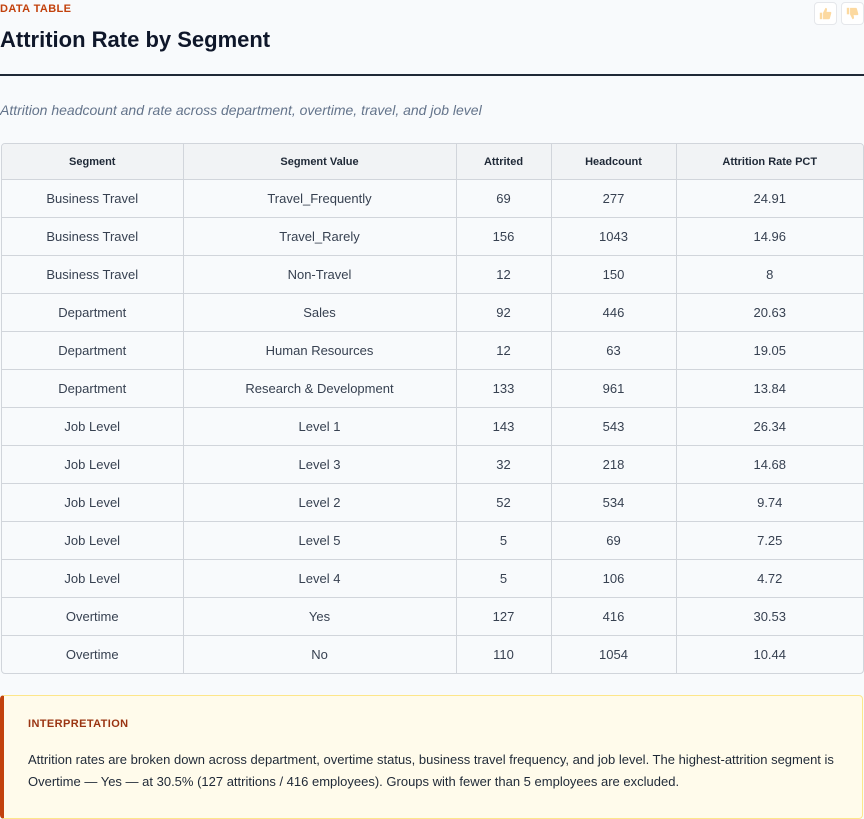  What do you see at coordinates (769, 426) in the screenshot?
I see `cell-attrition-rate: 26.34` at bounding box center [769, 426].